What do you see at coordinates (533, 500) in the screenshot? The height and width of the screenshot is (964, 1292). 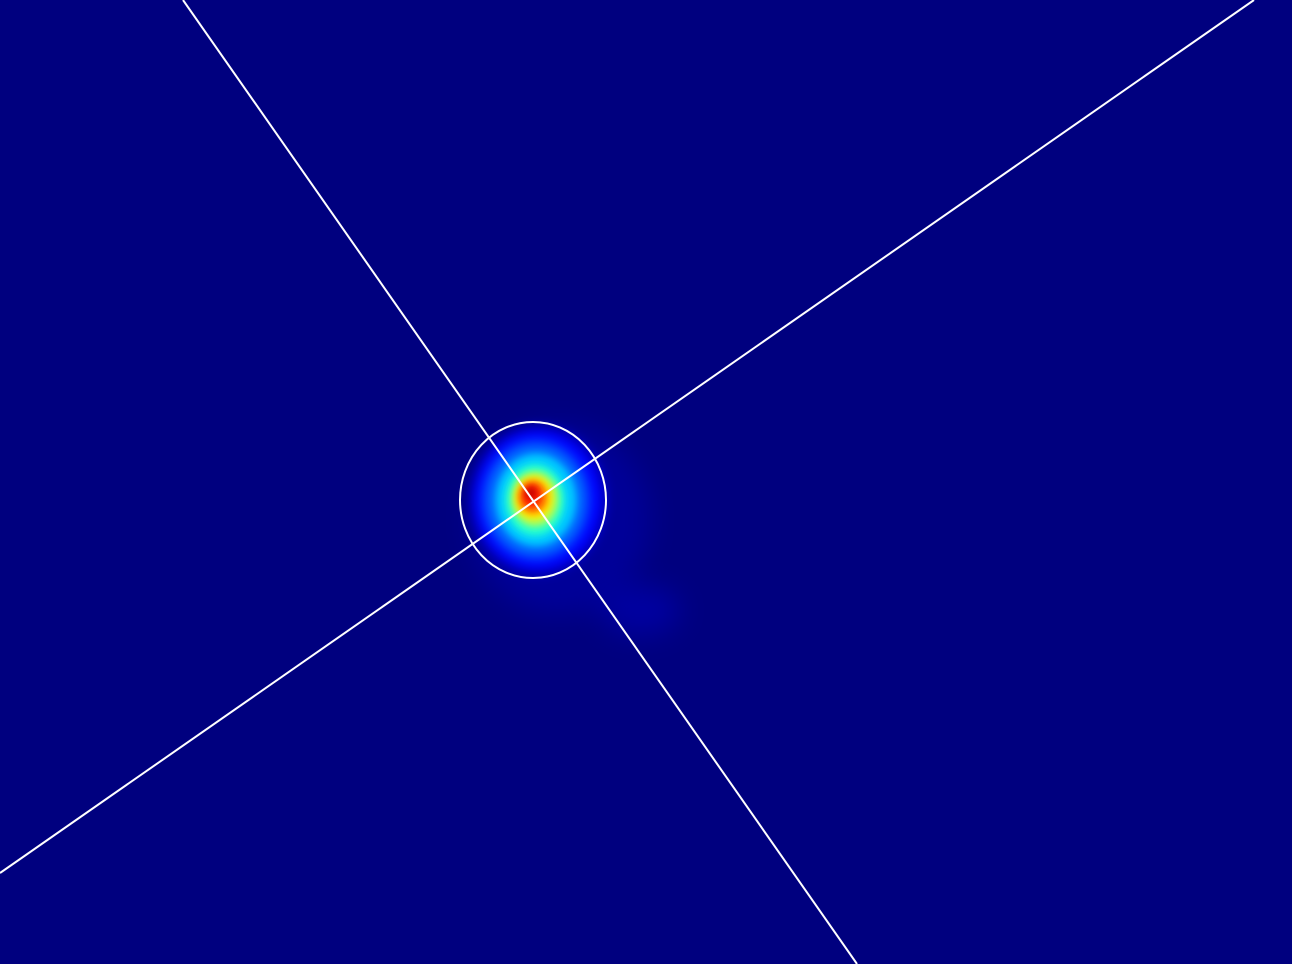 I see `fit-ellipse` at bounding box center [533, 500].